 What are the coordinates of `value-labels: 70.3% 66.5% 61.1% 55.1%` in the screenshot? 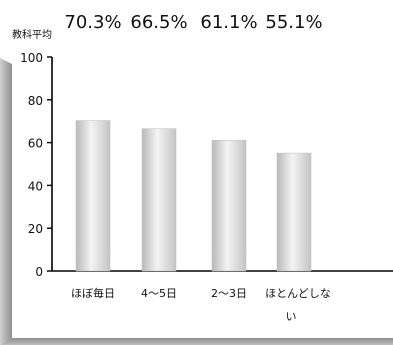 It's located at (193, 22).